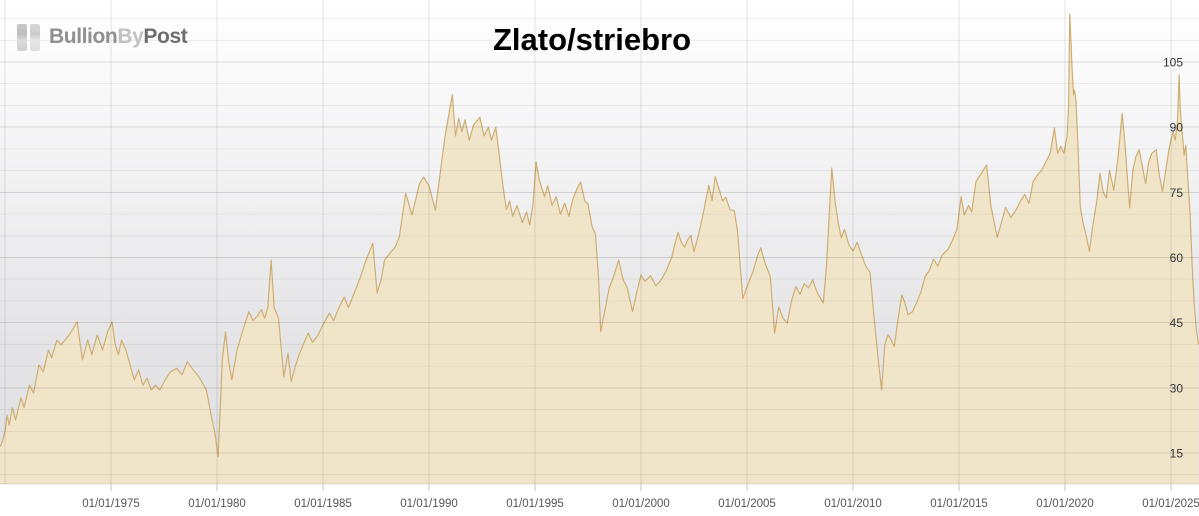  I want to click on x-axis-label: 01/01/2005, so click(747, 504).